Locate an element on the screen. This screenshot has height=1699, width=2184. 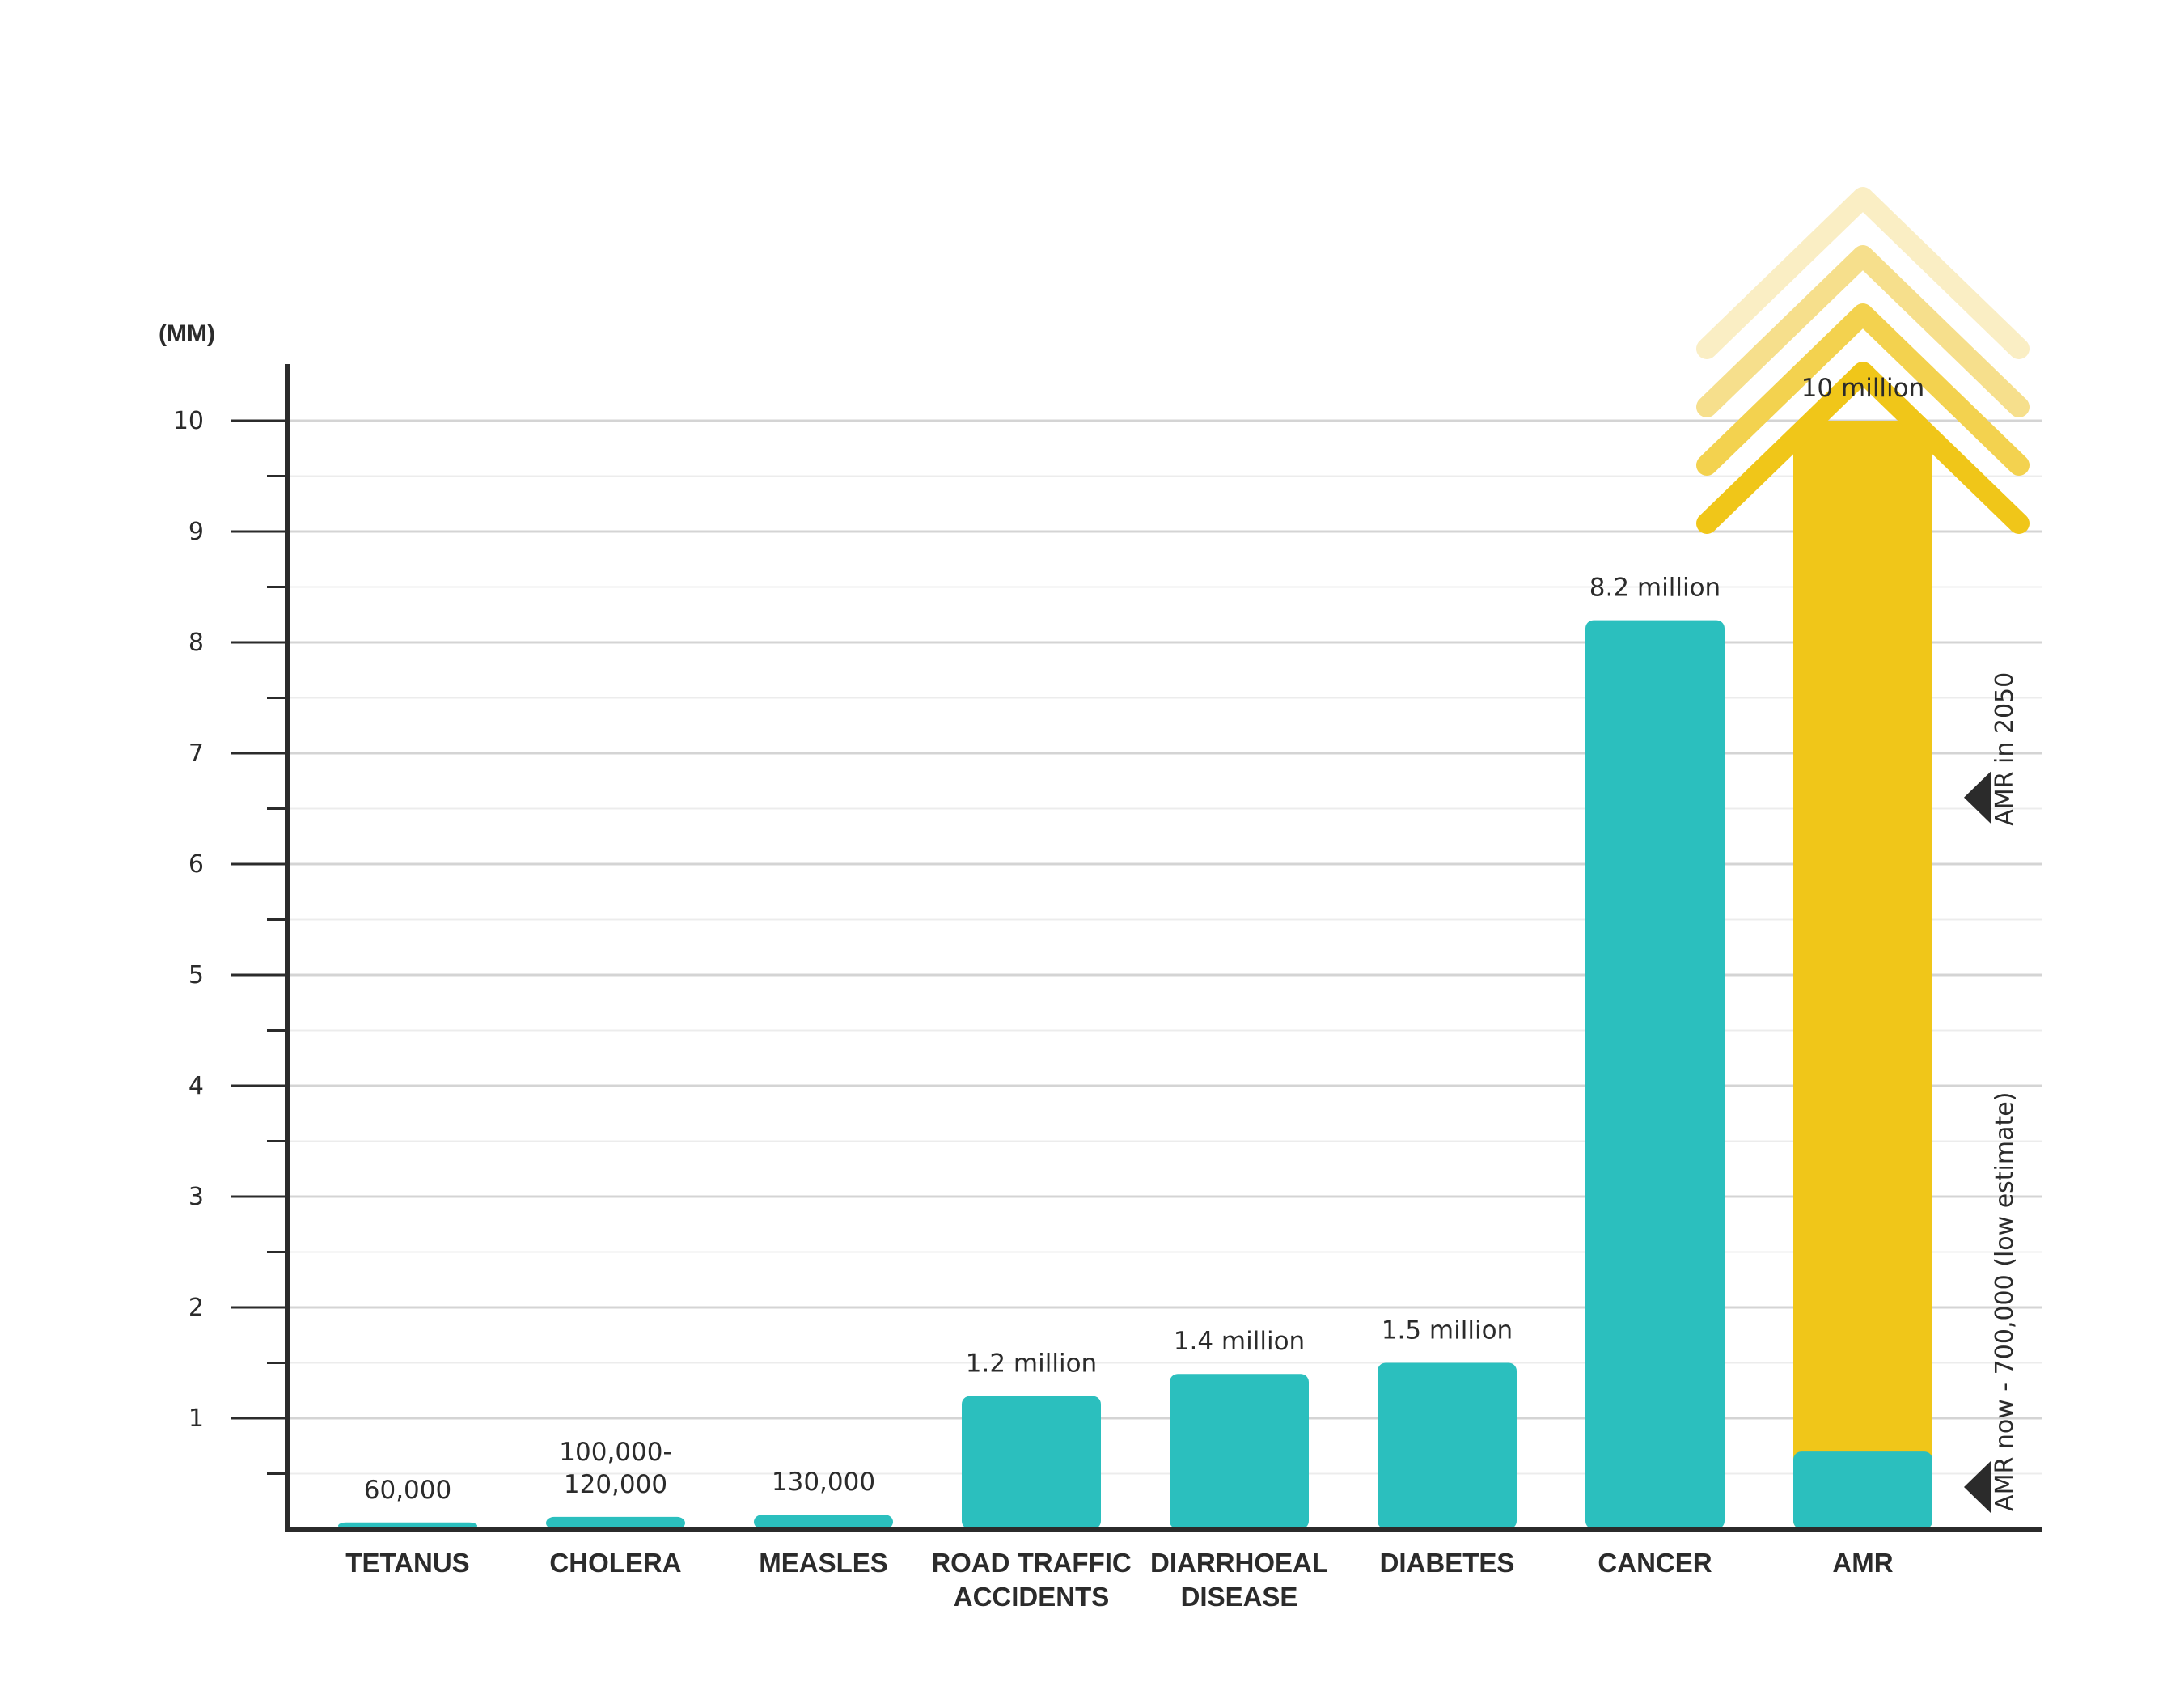
x-category-label: DIABETES is located at coordinates (1447, 1563).